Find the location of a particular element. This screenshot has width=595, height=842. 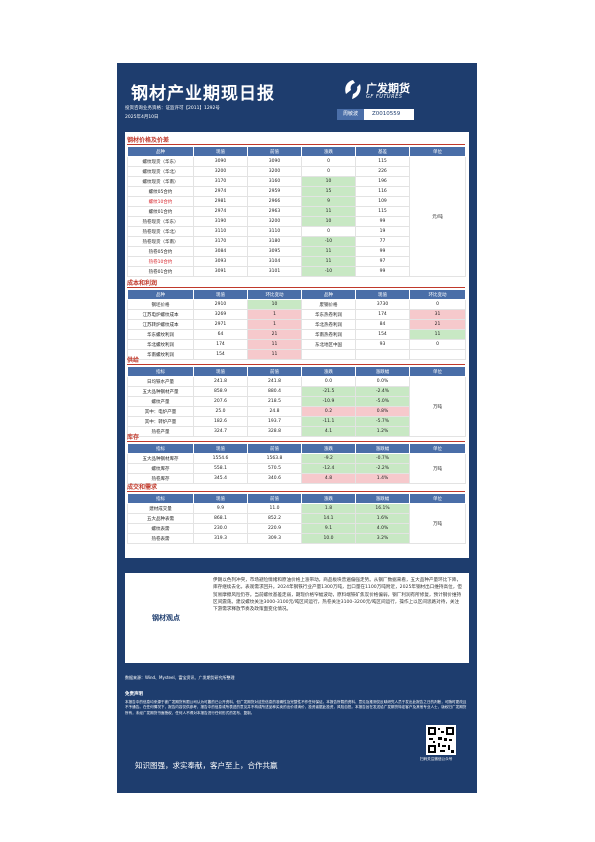

table-row: 螺纹现货（华东） 3090 3090 0 115 元/吨 is located at coordinates (296, 216).